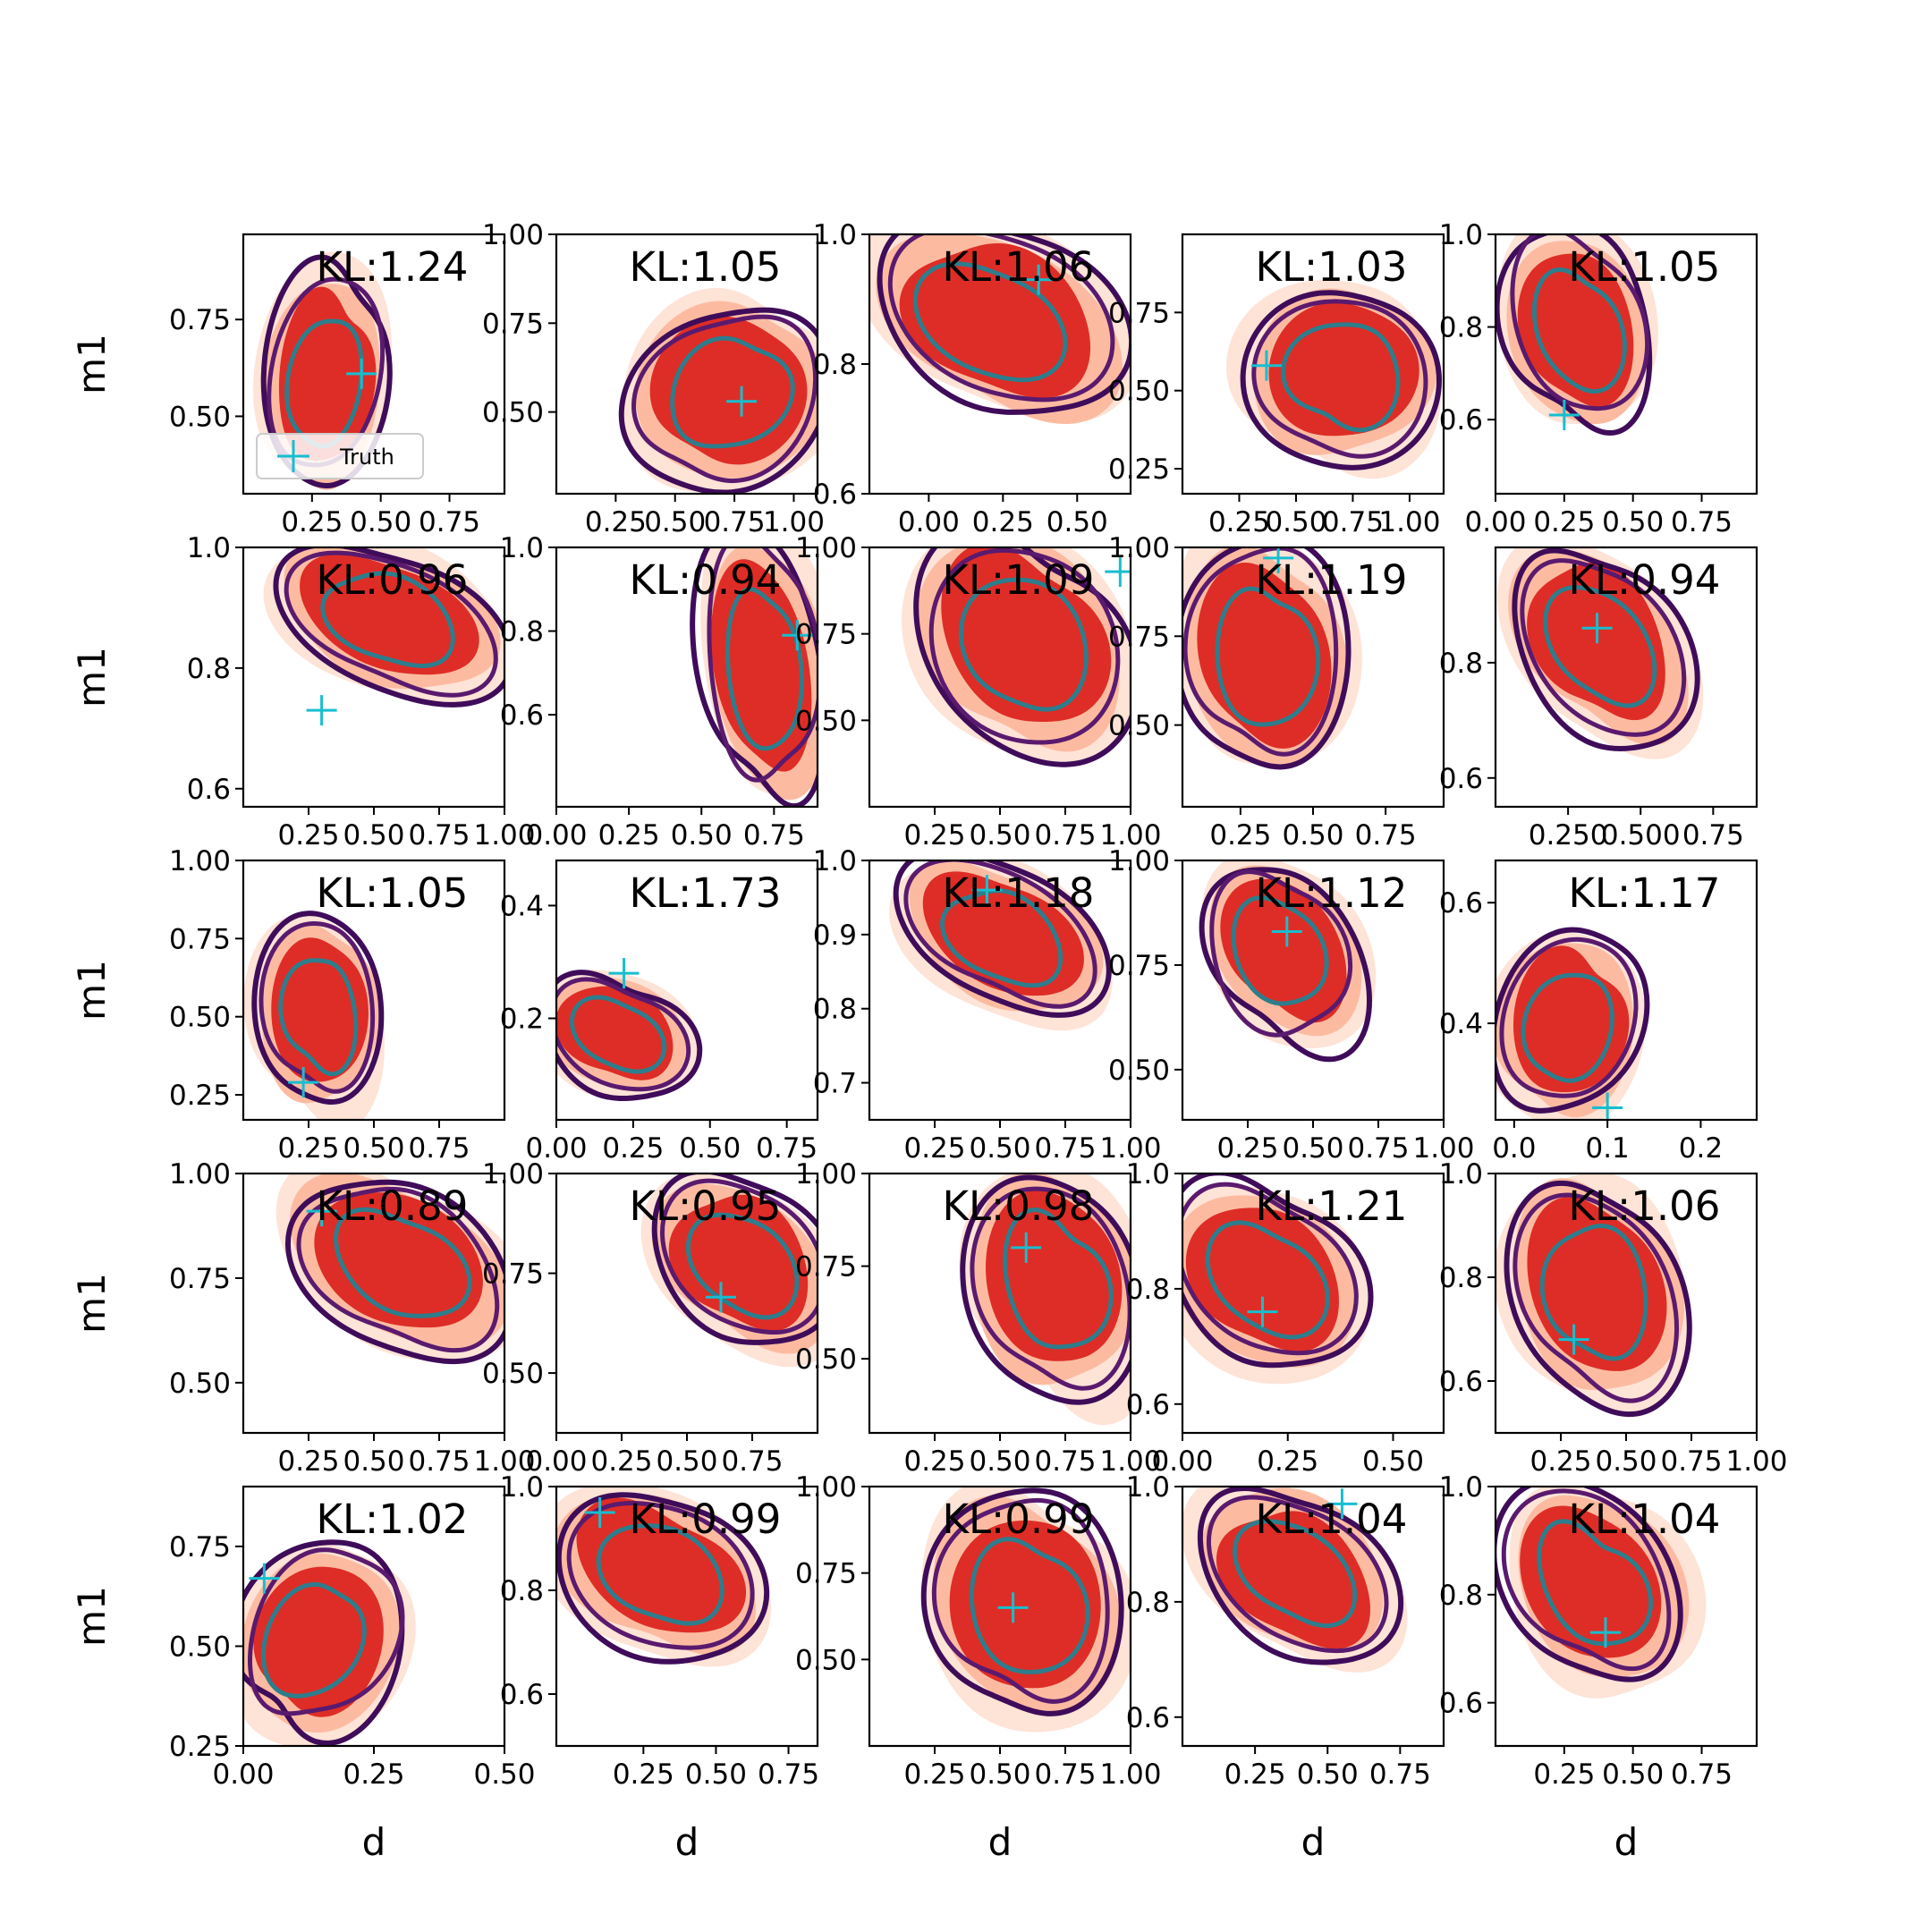 The width and height of the screenshot is (1932, 1932). What do you see at coordinates (1018, 893) in the screenshot?
I see `kl-label: KL:1.18` at bounding box center [1018, 893].